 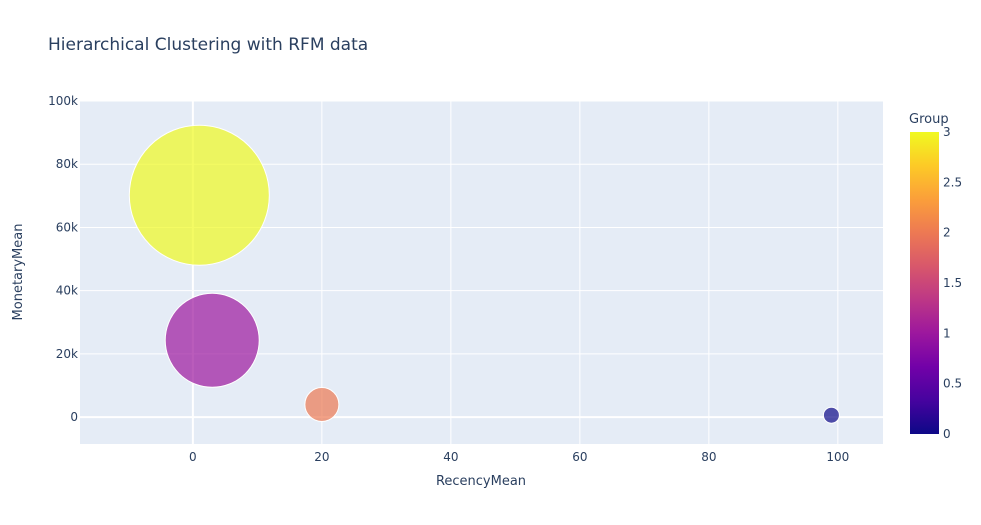 What do you see at coordinates (67, 291) in the screenshot?
I see `y-tick-label: 40k` at bounding box center [67, 291].